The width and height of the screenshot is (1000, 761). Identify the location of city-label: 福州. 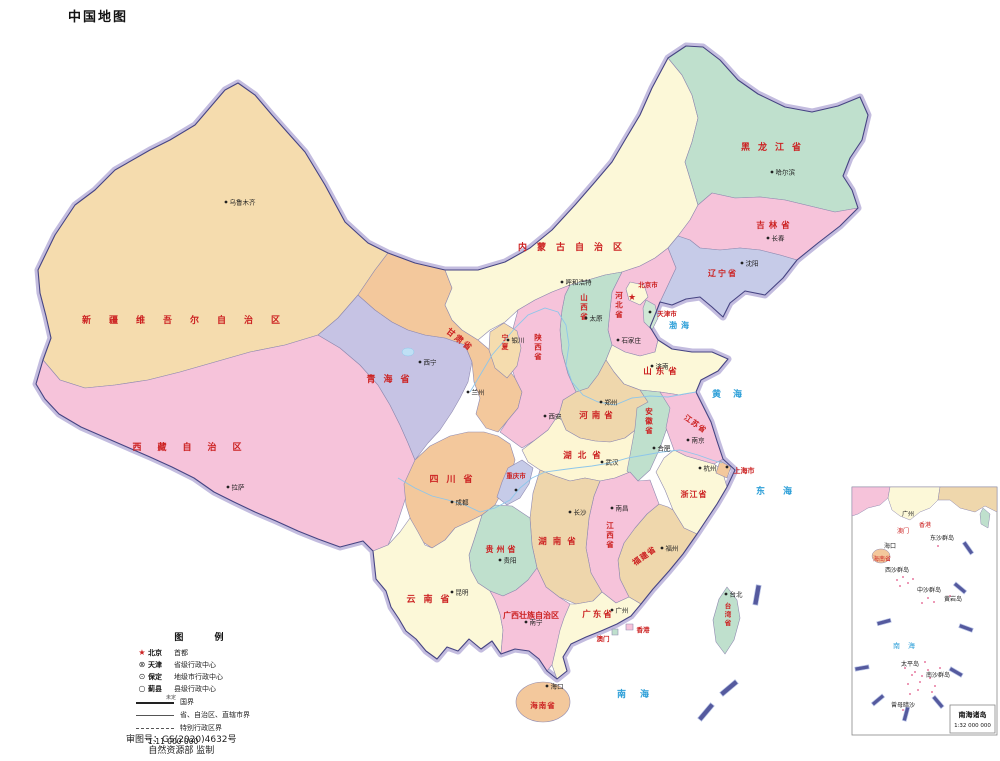
(672, 548).